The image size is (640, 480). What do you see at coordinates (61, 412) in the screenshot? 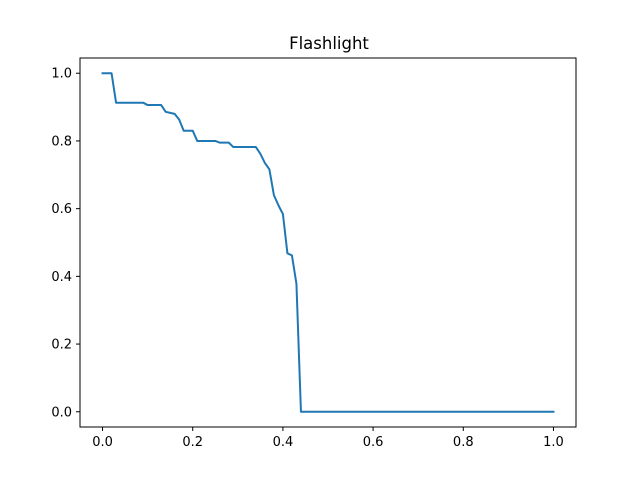
I see `y-tick-label: 0.0` at bounding box center [61, 412].